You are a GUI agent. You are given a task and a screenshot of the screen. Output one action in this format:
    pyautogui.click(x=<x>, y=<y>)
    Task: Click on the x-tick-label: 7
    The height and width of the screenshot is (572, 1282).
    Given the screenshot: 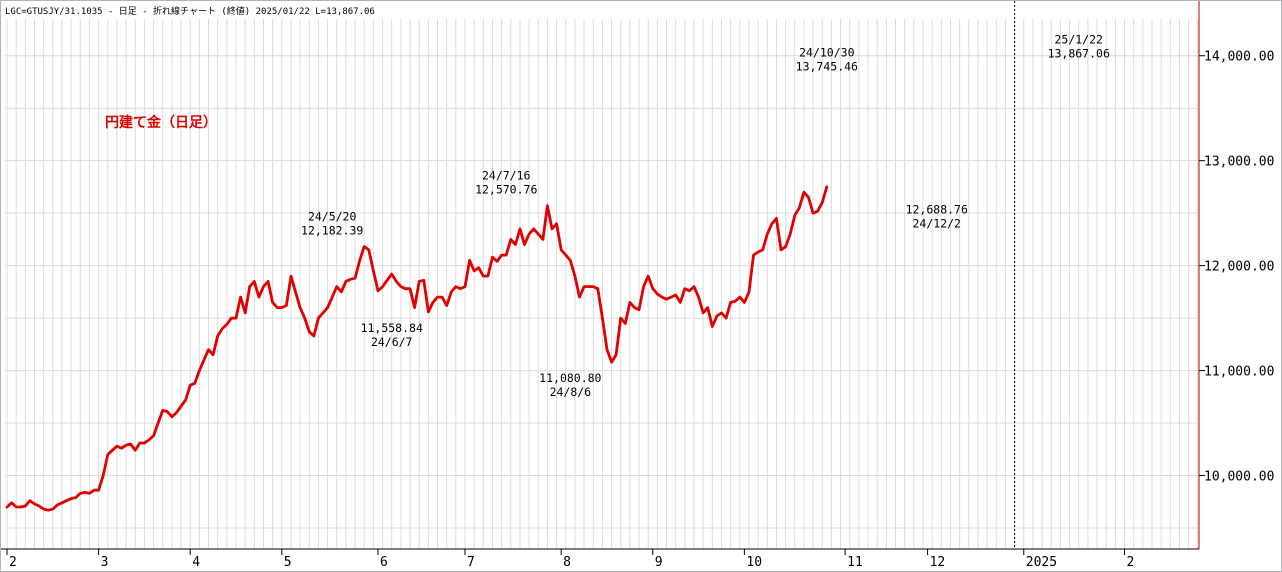 What is the action you would take?
    pyautogui.click(x=471, y=562)
    